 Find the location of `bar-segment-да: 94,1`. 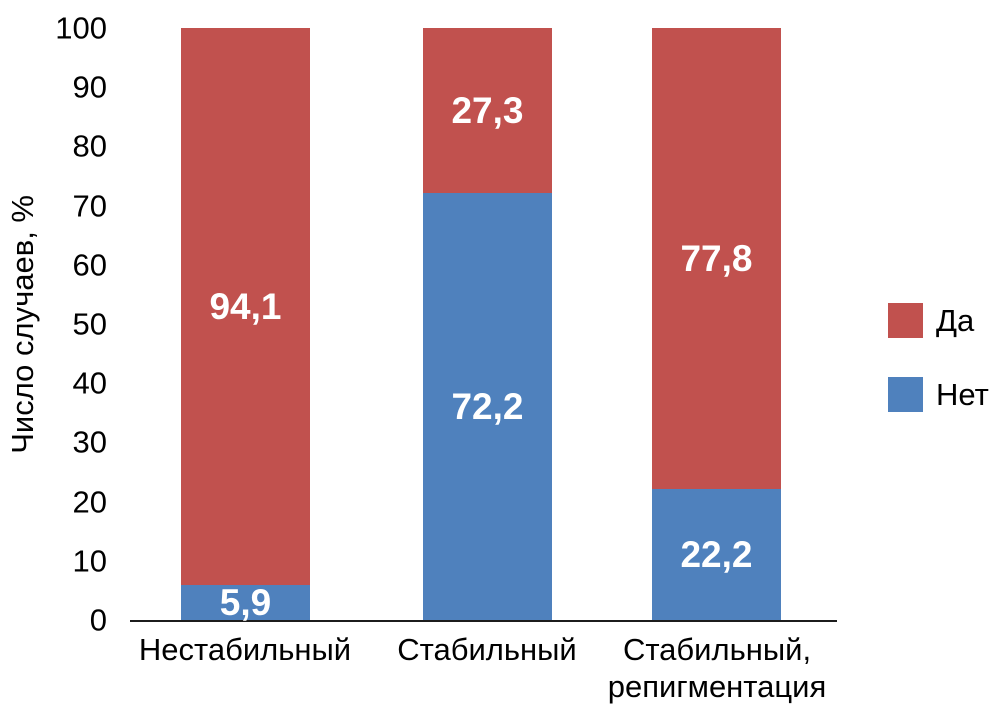

bar-segment-да: 94,1 is located at coordinates (245, 307).